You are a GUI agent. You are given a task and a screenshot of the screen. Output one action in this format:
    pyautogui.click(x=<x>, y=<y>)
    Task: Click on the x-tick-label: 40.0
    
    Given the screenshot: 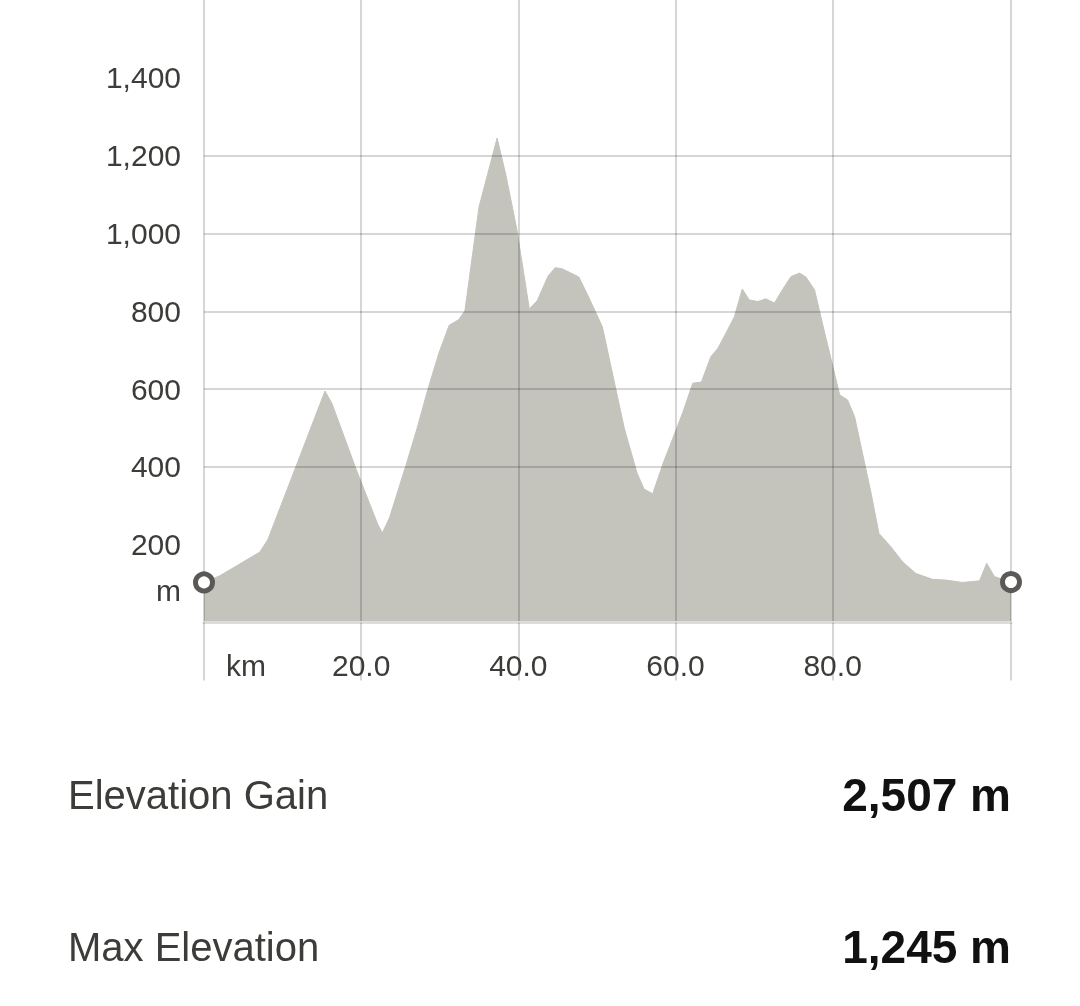 What is the action you would take?
    pyautogui.click(x=518, y=665)
    